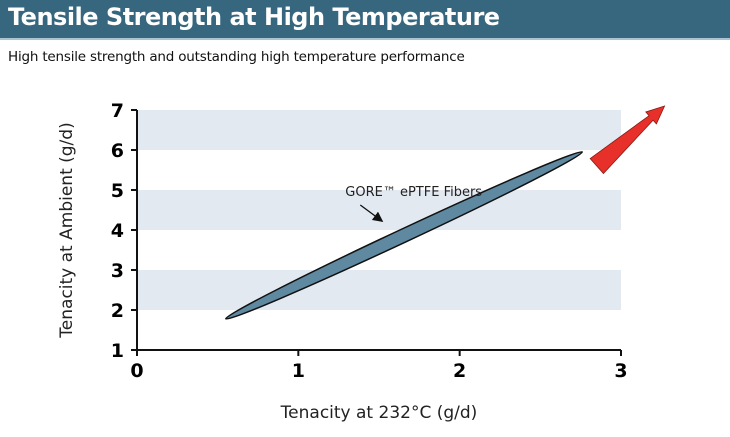 The height and width of the screenshot is (437, 730). What do you see at coordinates (627, 140) in the screenshot?
I see `trend-arrow` at bounding box center [627, 140].